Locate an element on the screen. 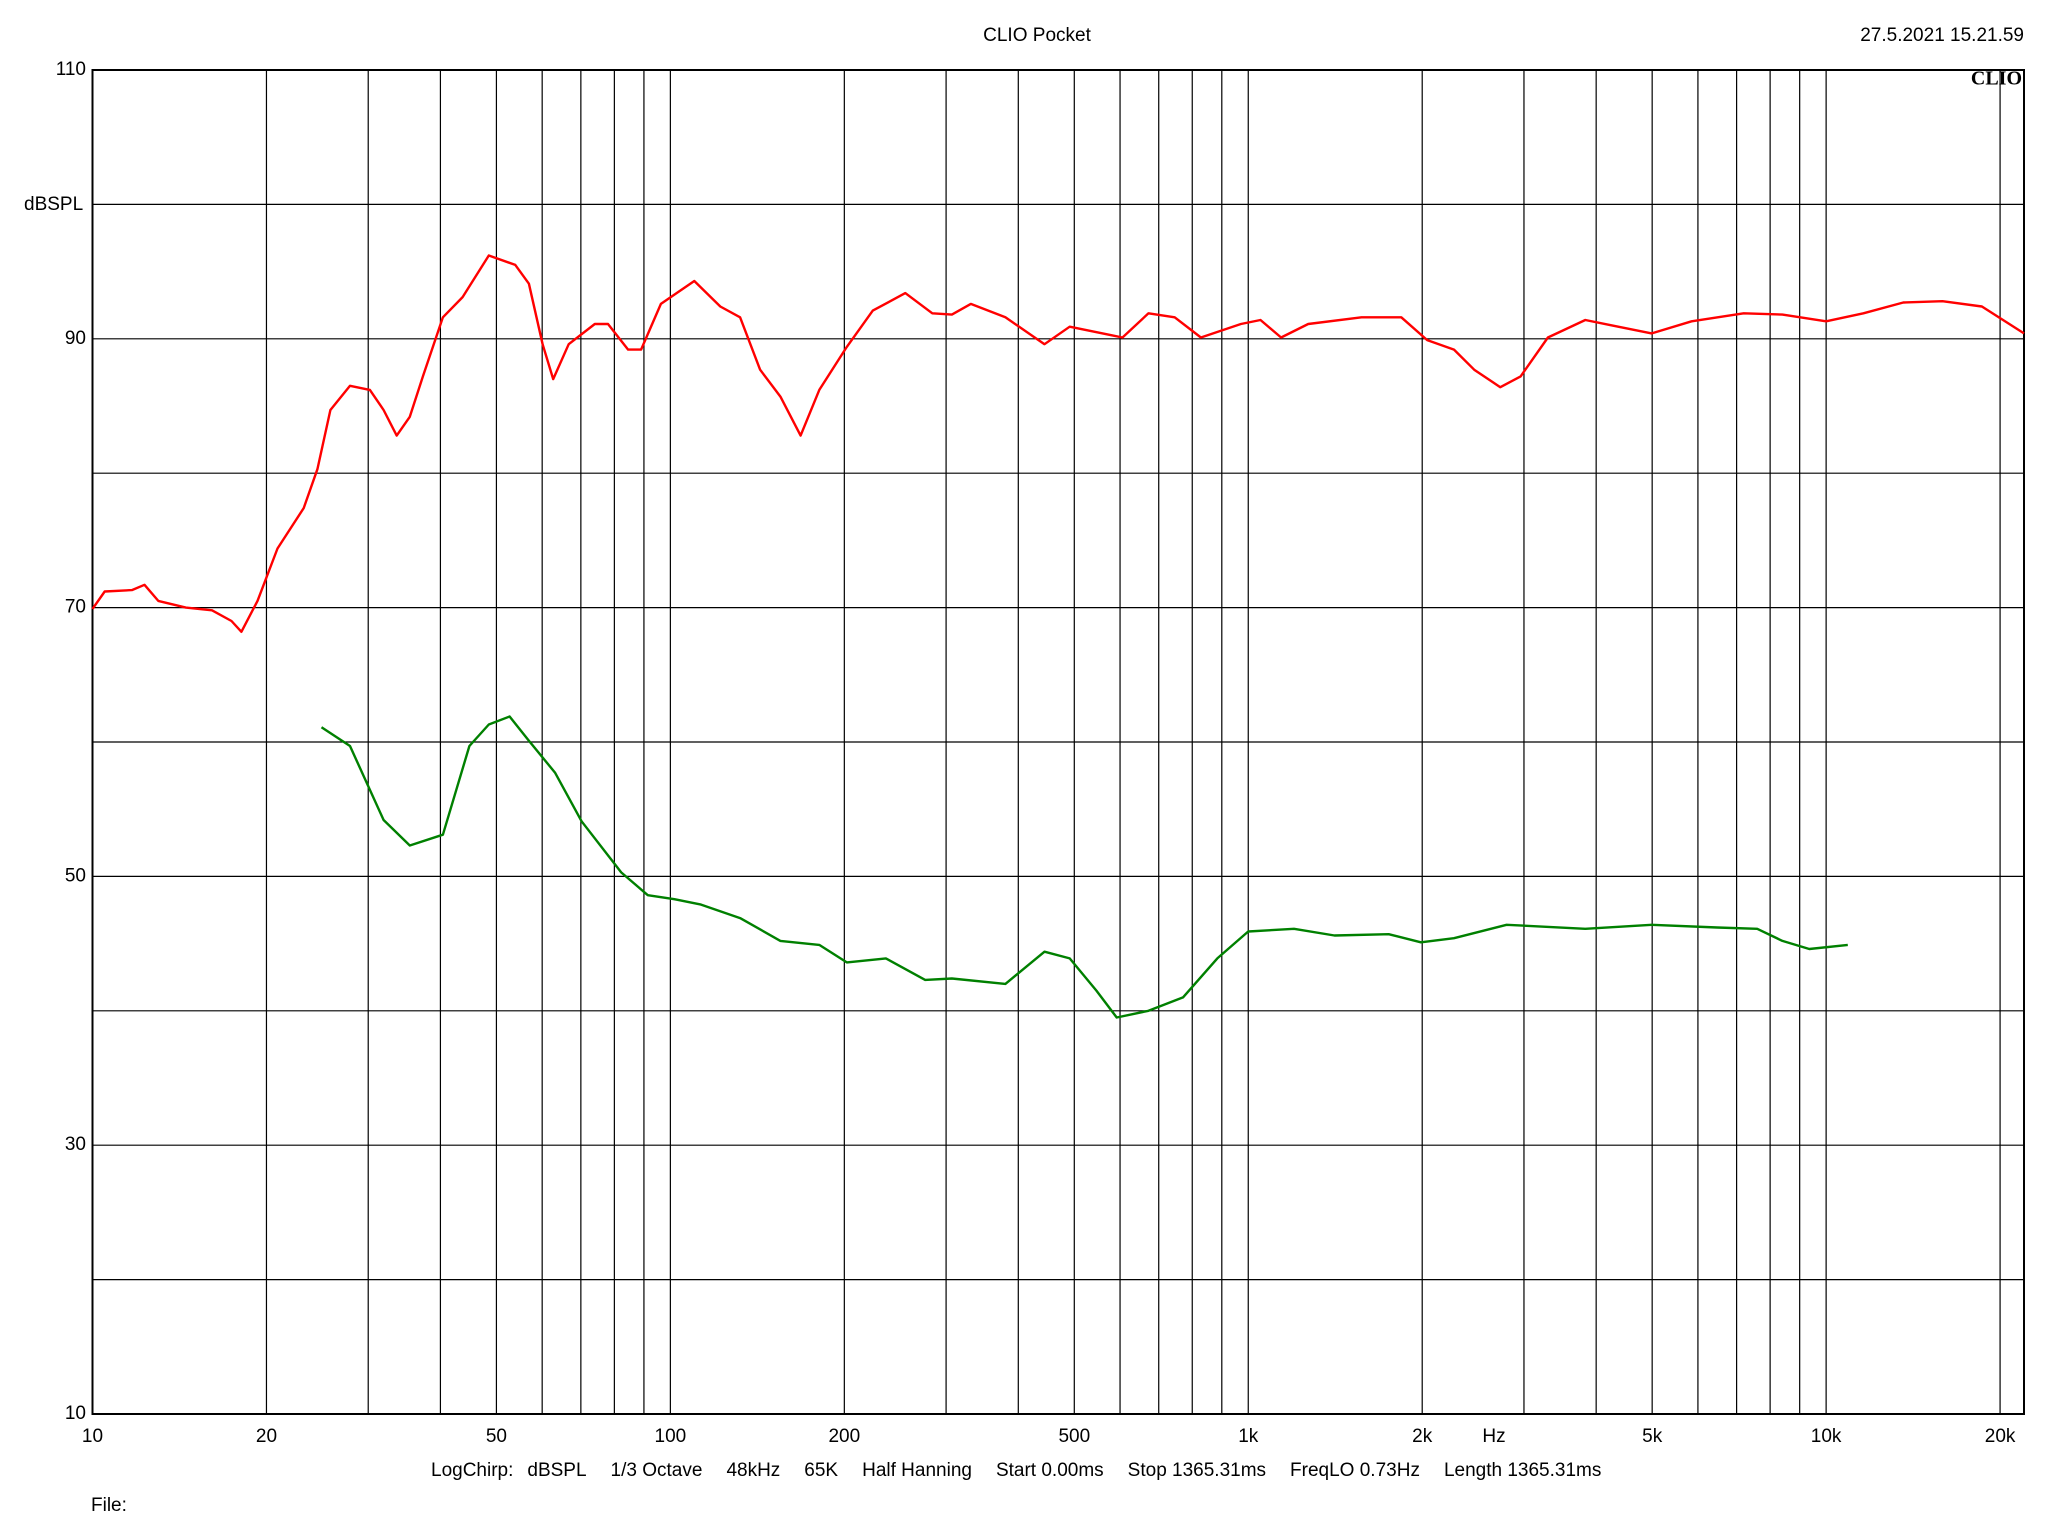  setting: FreqLO 0.73Hz is located at coordinates (1355, 1470).